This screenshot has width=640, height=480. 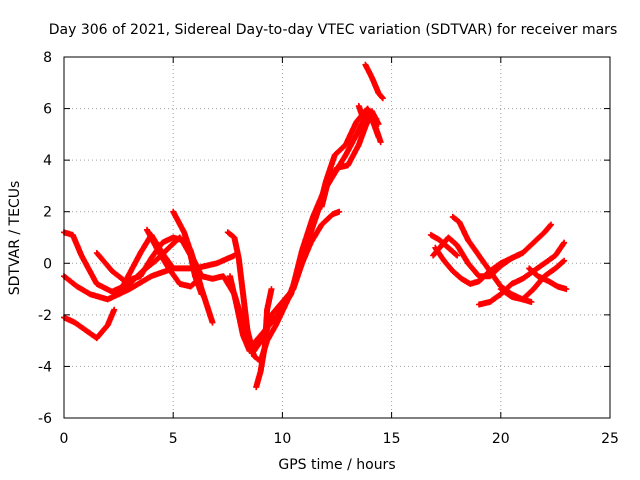 I want to click on x-tick-label: 10, so click(x=282, y=439).